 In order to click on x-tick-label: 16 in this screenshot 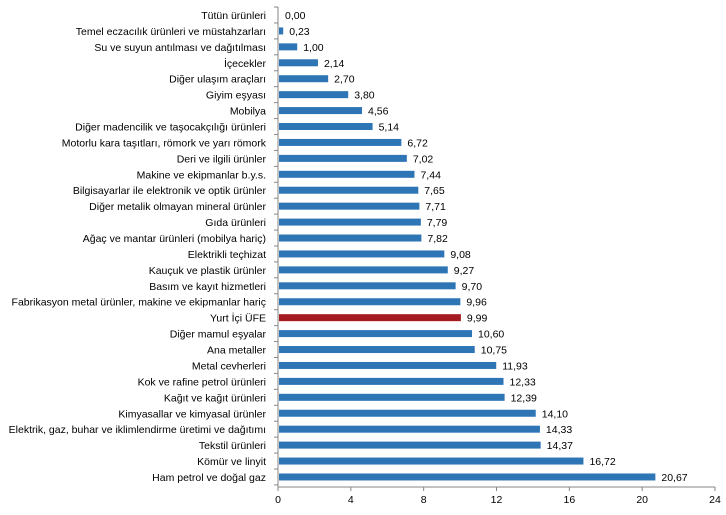, I will do `click(569, 500)`.